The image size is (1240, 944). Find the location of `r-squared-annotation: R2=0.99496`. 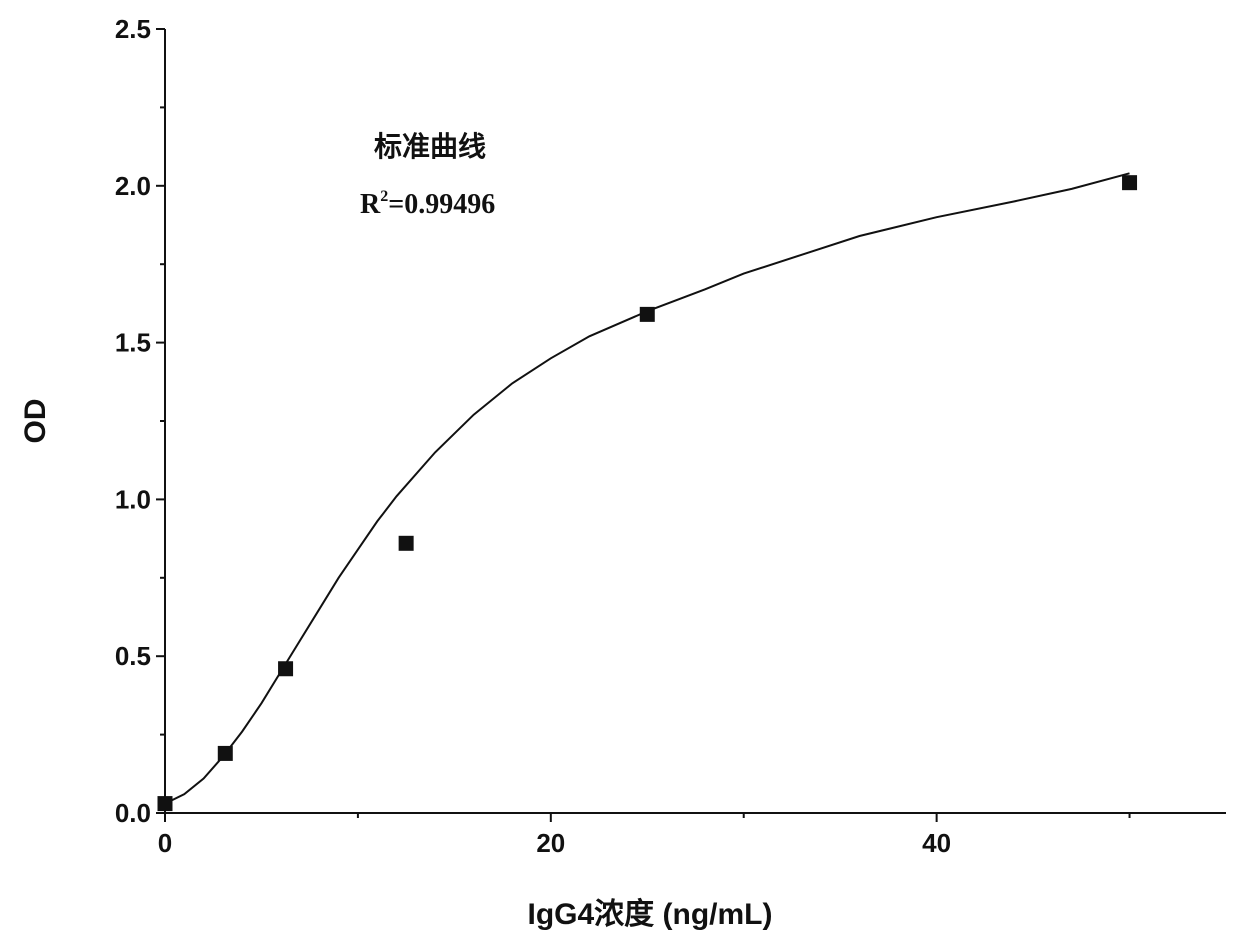

r-squared-annotation: R2=0.99496 is located at coordinates (427, 204).